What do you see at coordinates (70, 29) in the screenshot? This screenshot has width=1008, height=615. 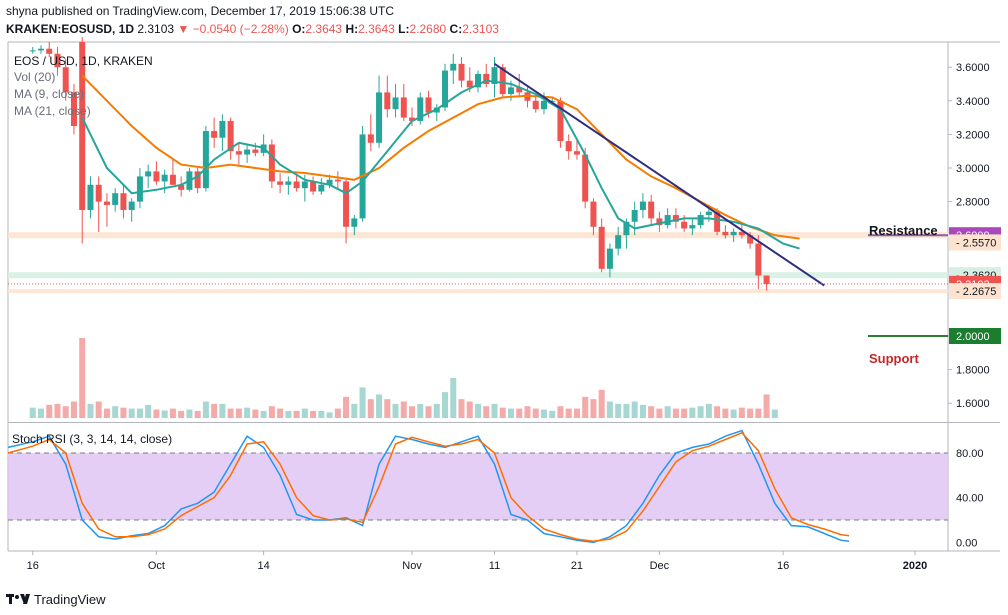 I see `symbol: KRAKEN:EOSUSD, 1D` at bounding box center [70, 29].